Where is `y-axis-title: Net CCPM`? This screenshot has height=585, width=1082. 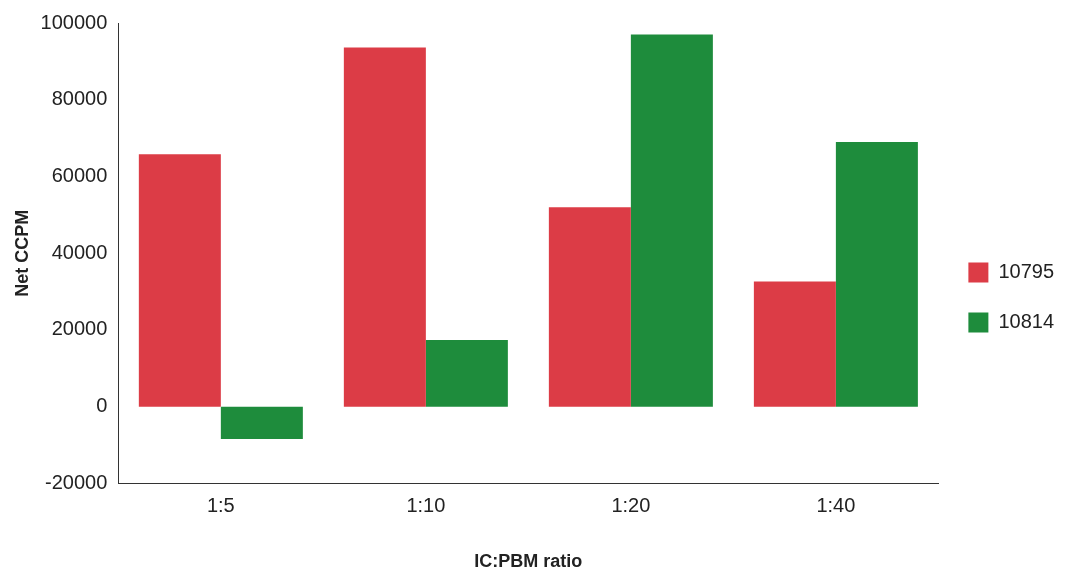
y-axis-title: Net CCPM is located at coordinates (21, 253).